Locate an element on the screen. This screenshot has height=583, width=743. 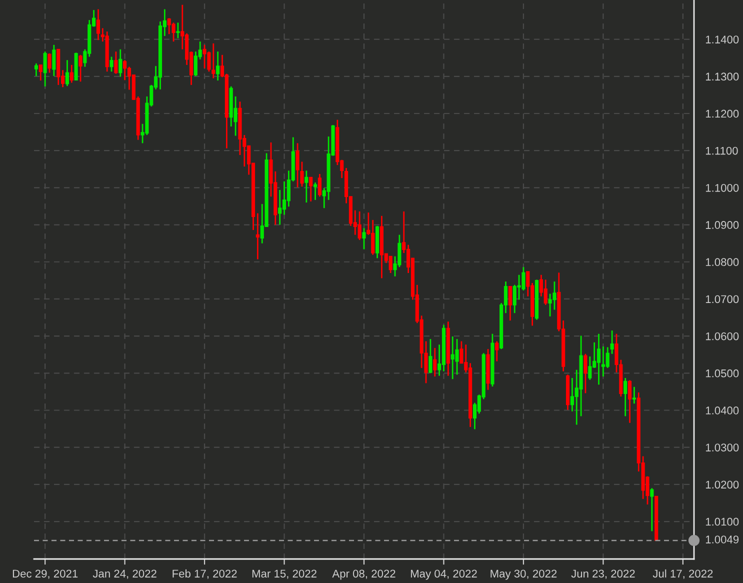
y-tick-label: 1.0900 is located at coordinates (722, 225).